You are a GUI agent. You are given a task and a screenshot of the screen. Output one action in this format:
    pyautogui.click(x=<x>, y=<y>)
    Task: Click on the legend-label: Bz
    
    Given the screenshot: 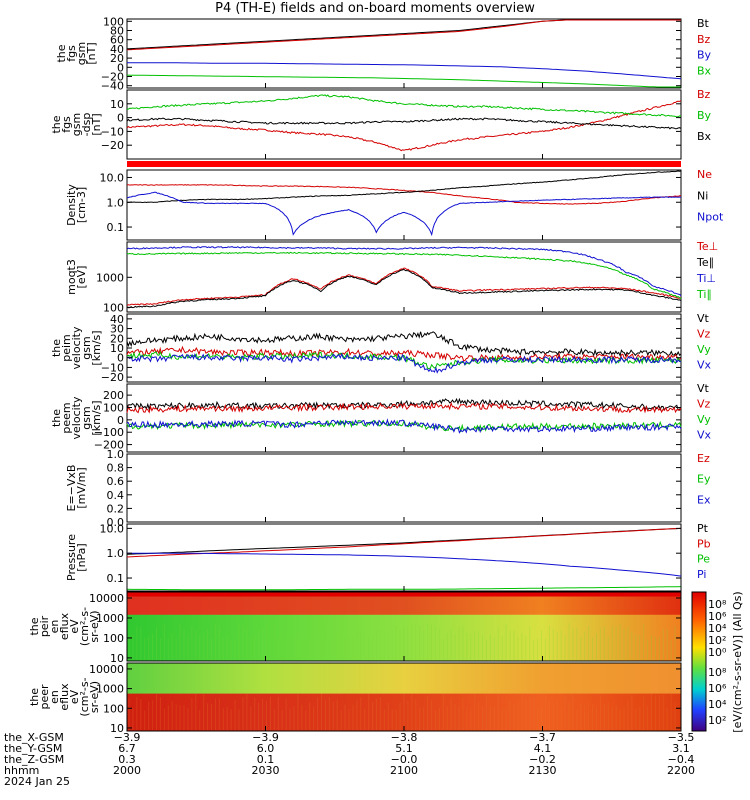 What is the action you would take?
    pyautogui.click(x=704, y=39)
    